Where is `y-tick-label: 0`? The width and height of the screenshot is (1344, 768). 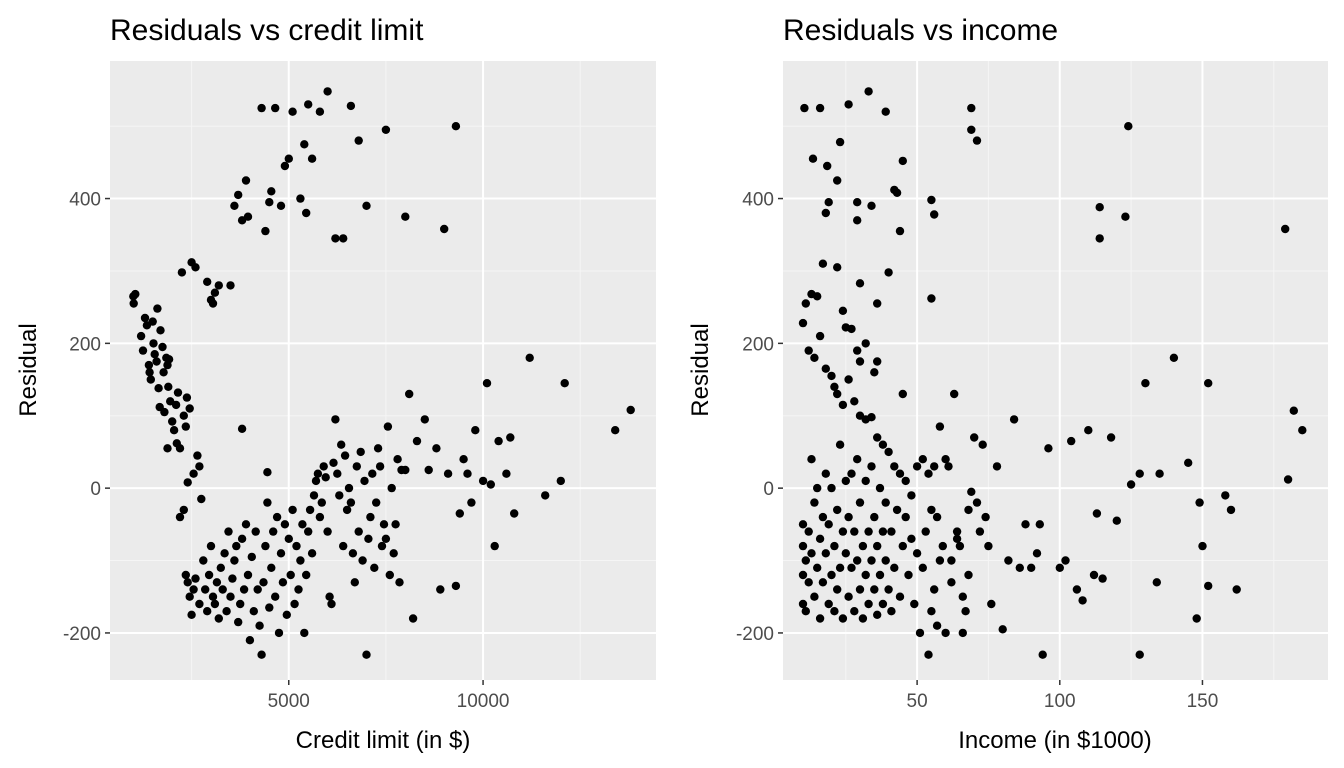 y-tick-label: 0 is located at coordinates (768, 489).